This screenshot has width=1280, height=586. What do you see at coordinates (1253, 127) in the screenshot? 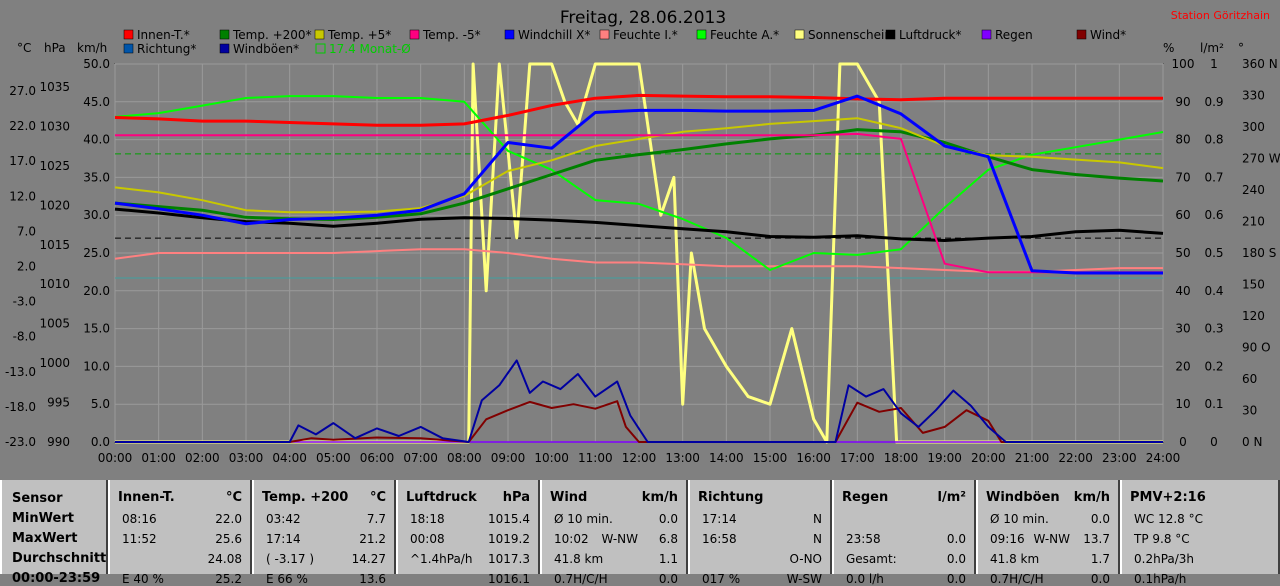
I see `direction-tick-label: 300` at bounding box center [1253, 127].